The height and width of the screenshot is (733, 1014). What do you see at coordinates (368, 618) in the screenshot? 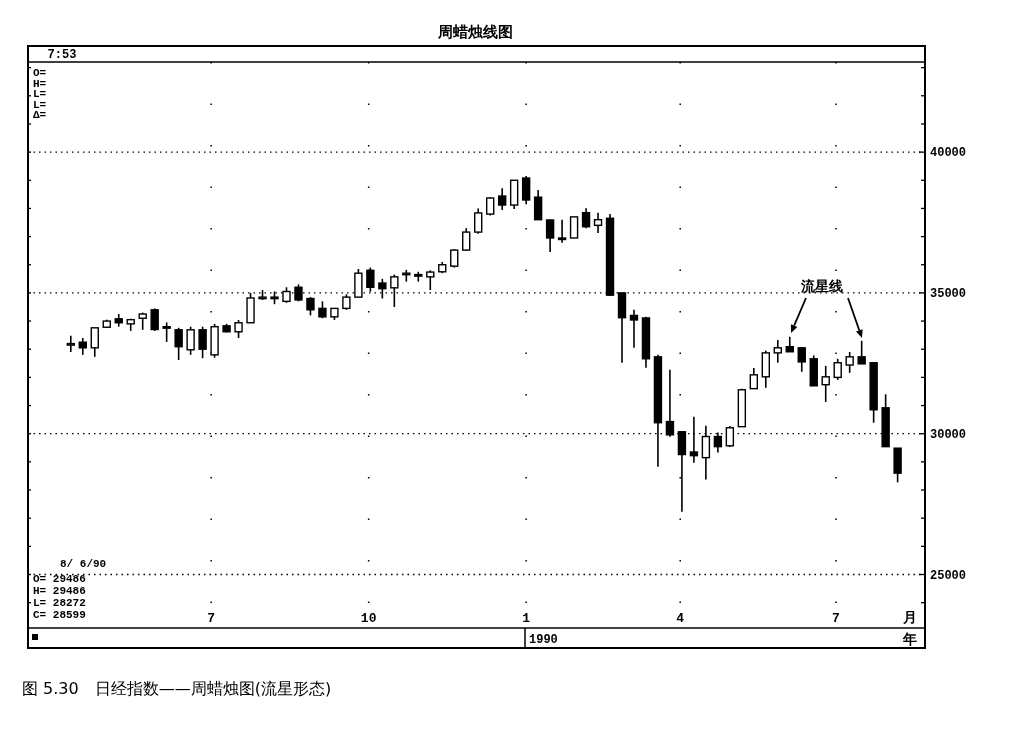
I see `x-tick-label: 10` at bounding box center [368, 618].